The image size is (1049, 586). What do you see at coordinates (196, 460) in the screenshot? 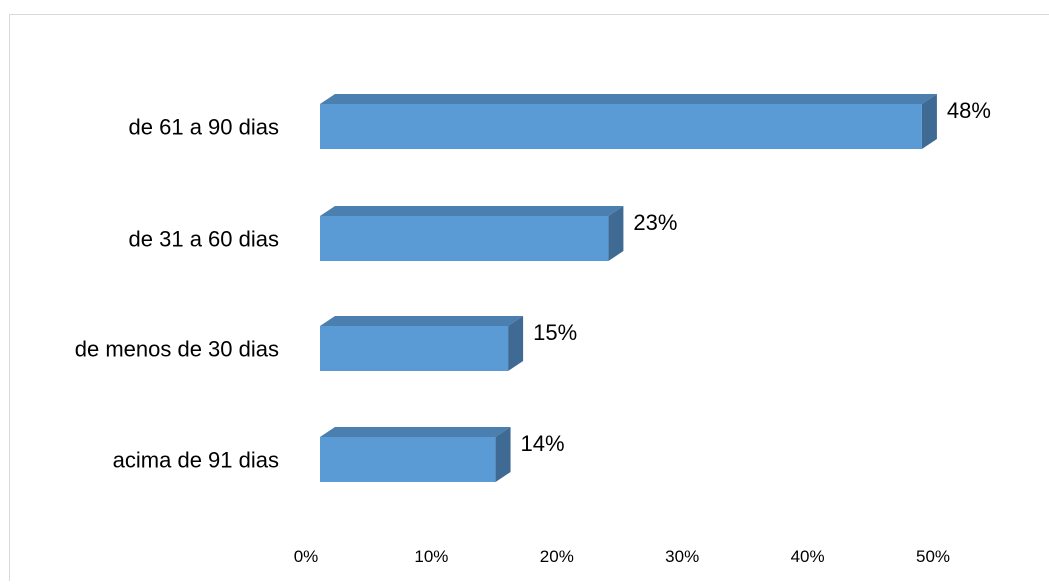
I see `category-label: acima de 91 dias` at bounding box center [196, 460].